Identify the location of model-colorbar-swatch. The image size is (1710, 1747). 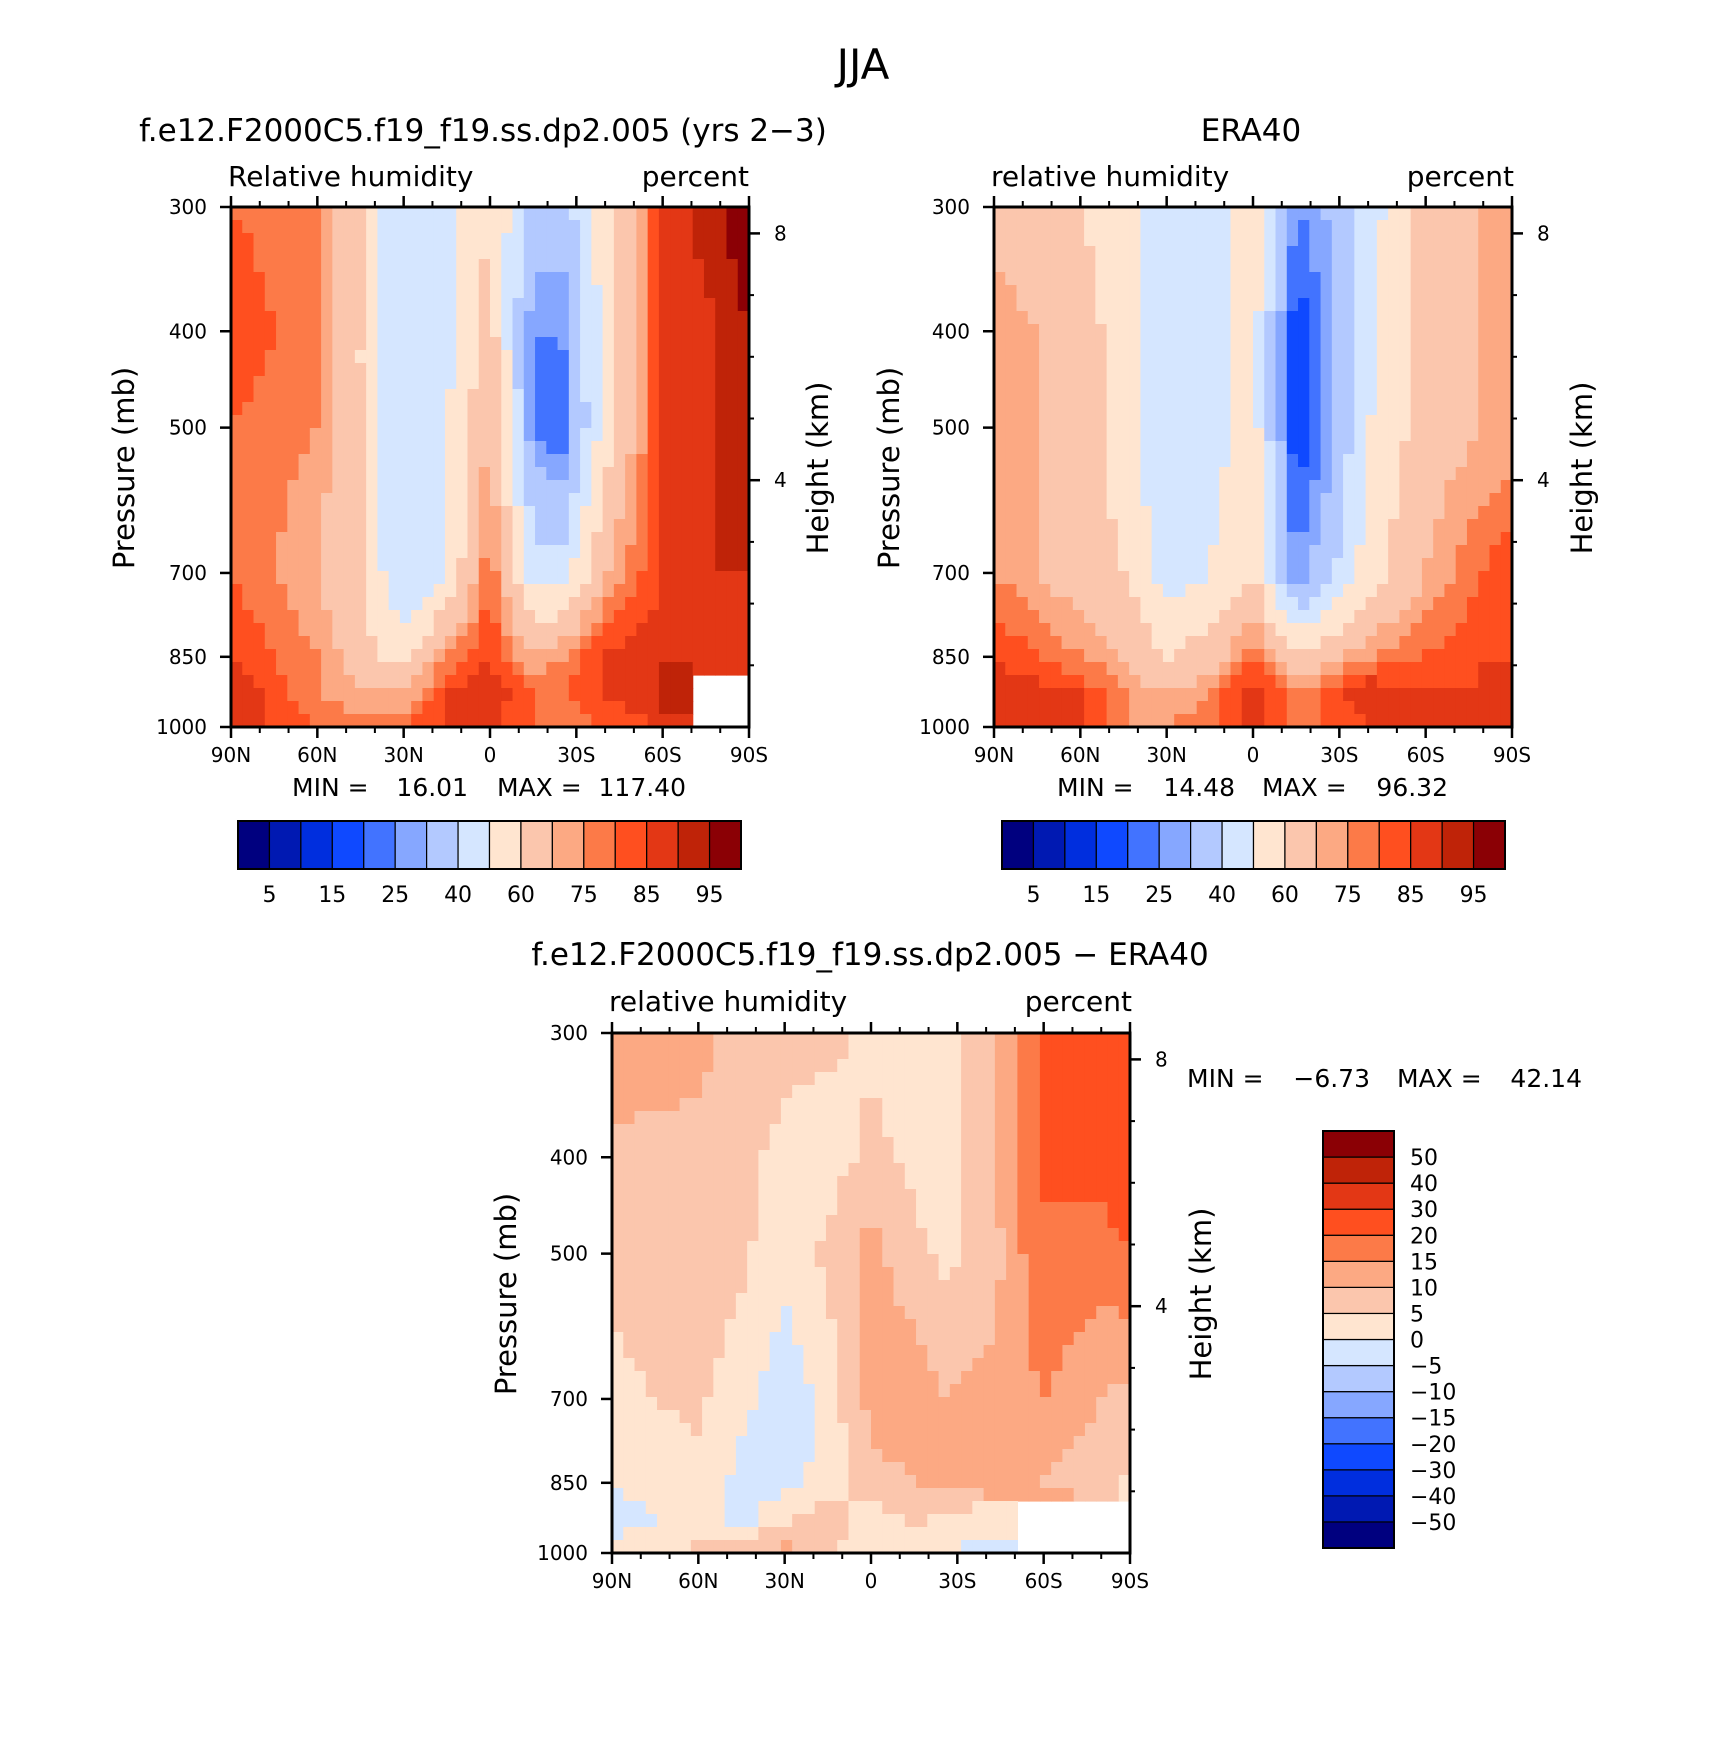
(348, 845).